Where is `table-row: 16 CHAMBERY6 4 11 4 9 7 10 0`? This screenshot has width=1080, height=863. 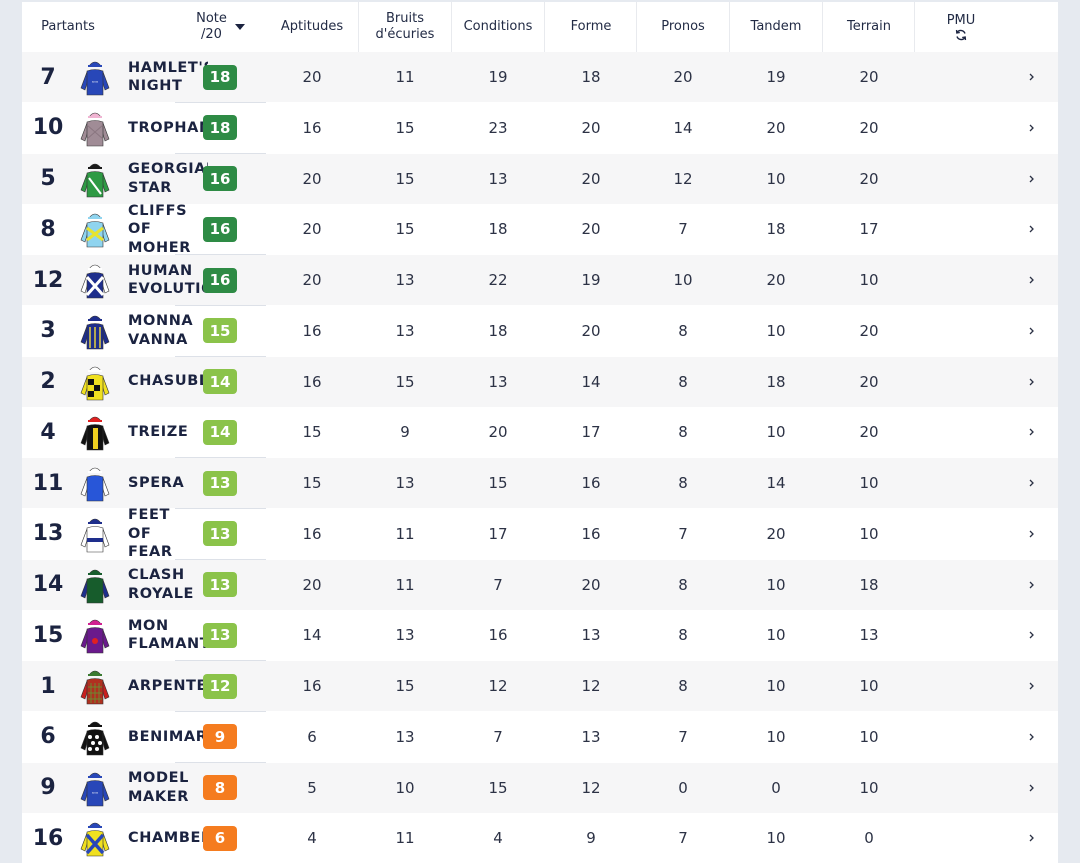 table-row: 16 CHAMBERY6 4 11 4 9 7 10 0 is located at coordinates (540, 838).